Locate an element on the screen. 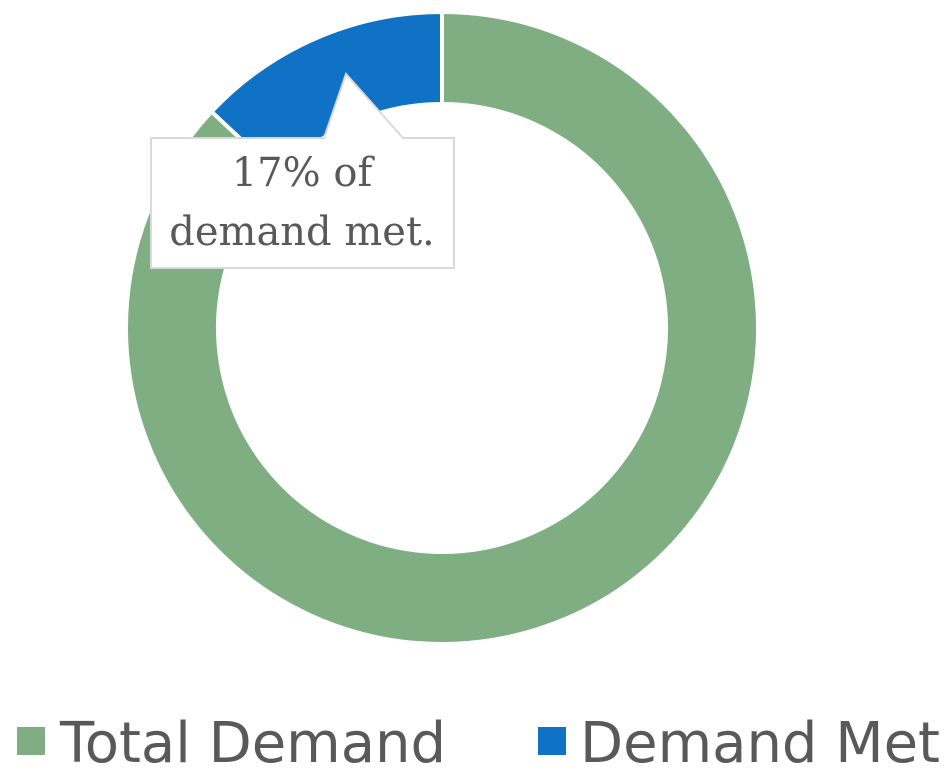 This screenshot has height=770, width=946. callout-line-2: demand met. is located at coordinates (302, 232).